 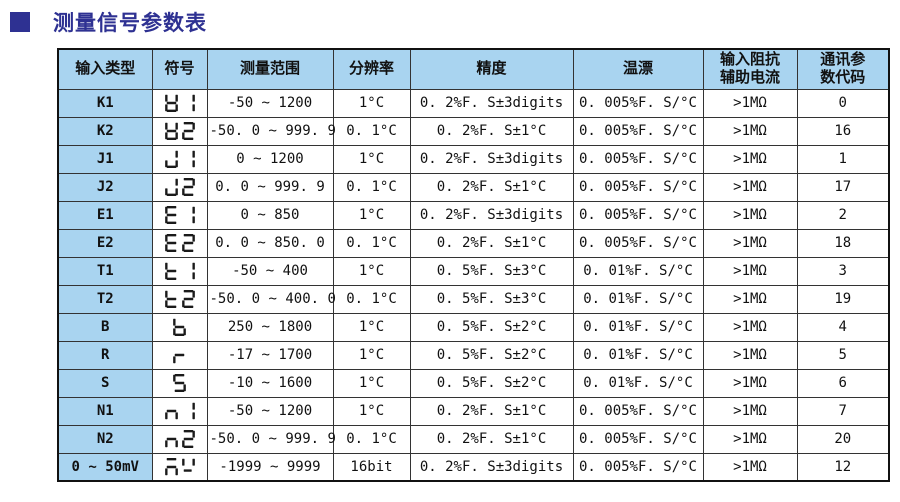 What do you see at coordinates (491, 215) in the screenshot?
I see `cell-accuracy: 0. 2%F. S±3digits` at bounding box center [491, 215].